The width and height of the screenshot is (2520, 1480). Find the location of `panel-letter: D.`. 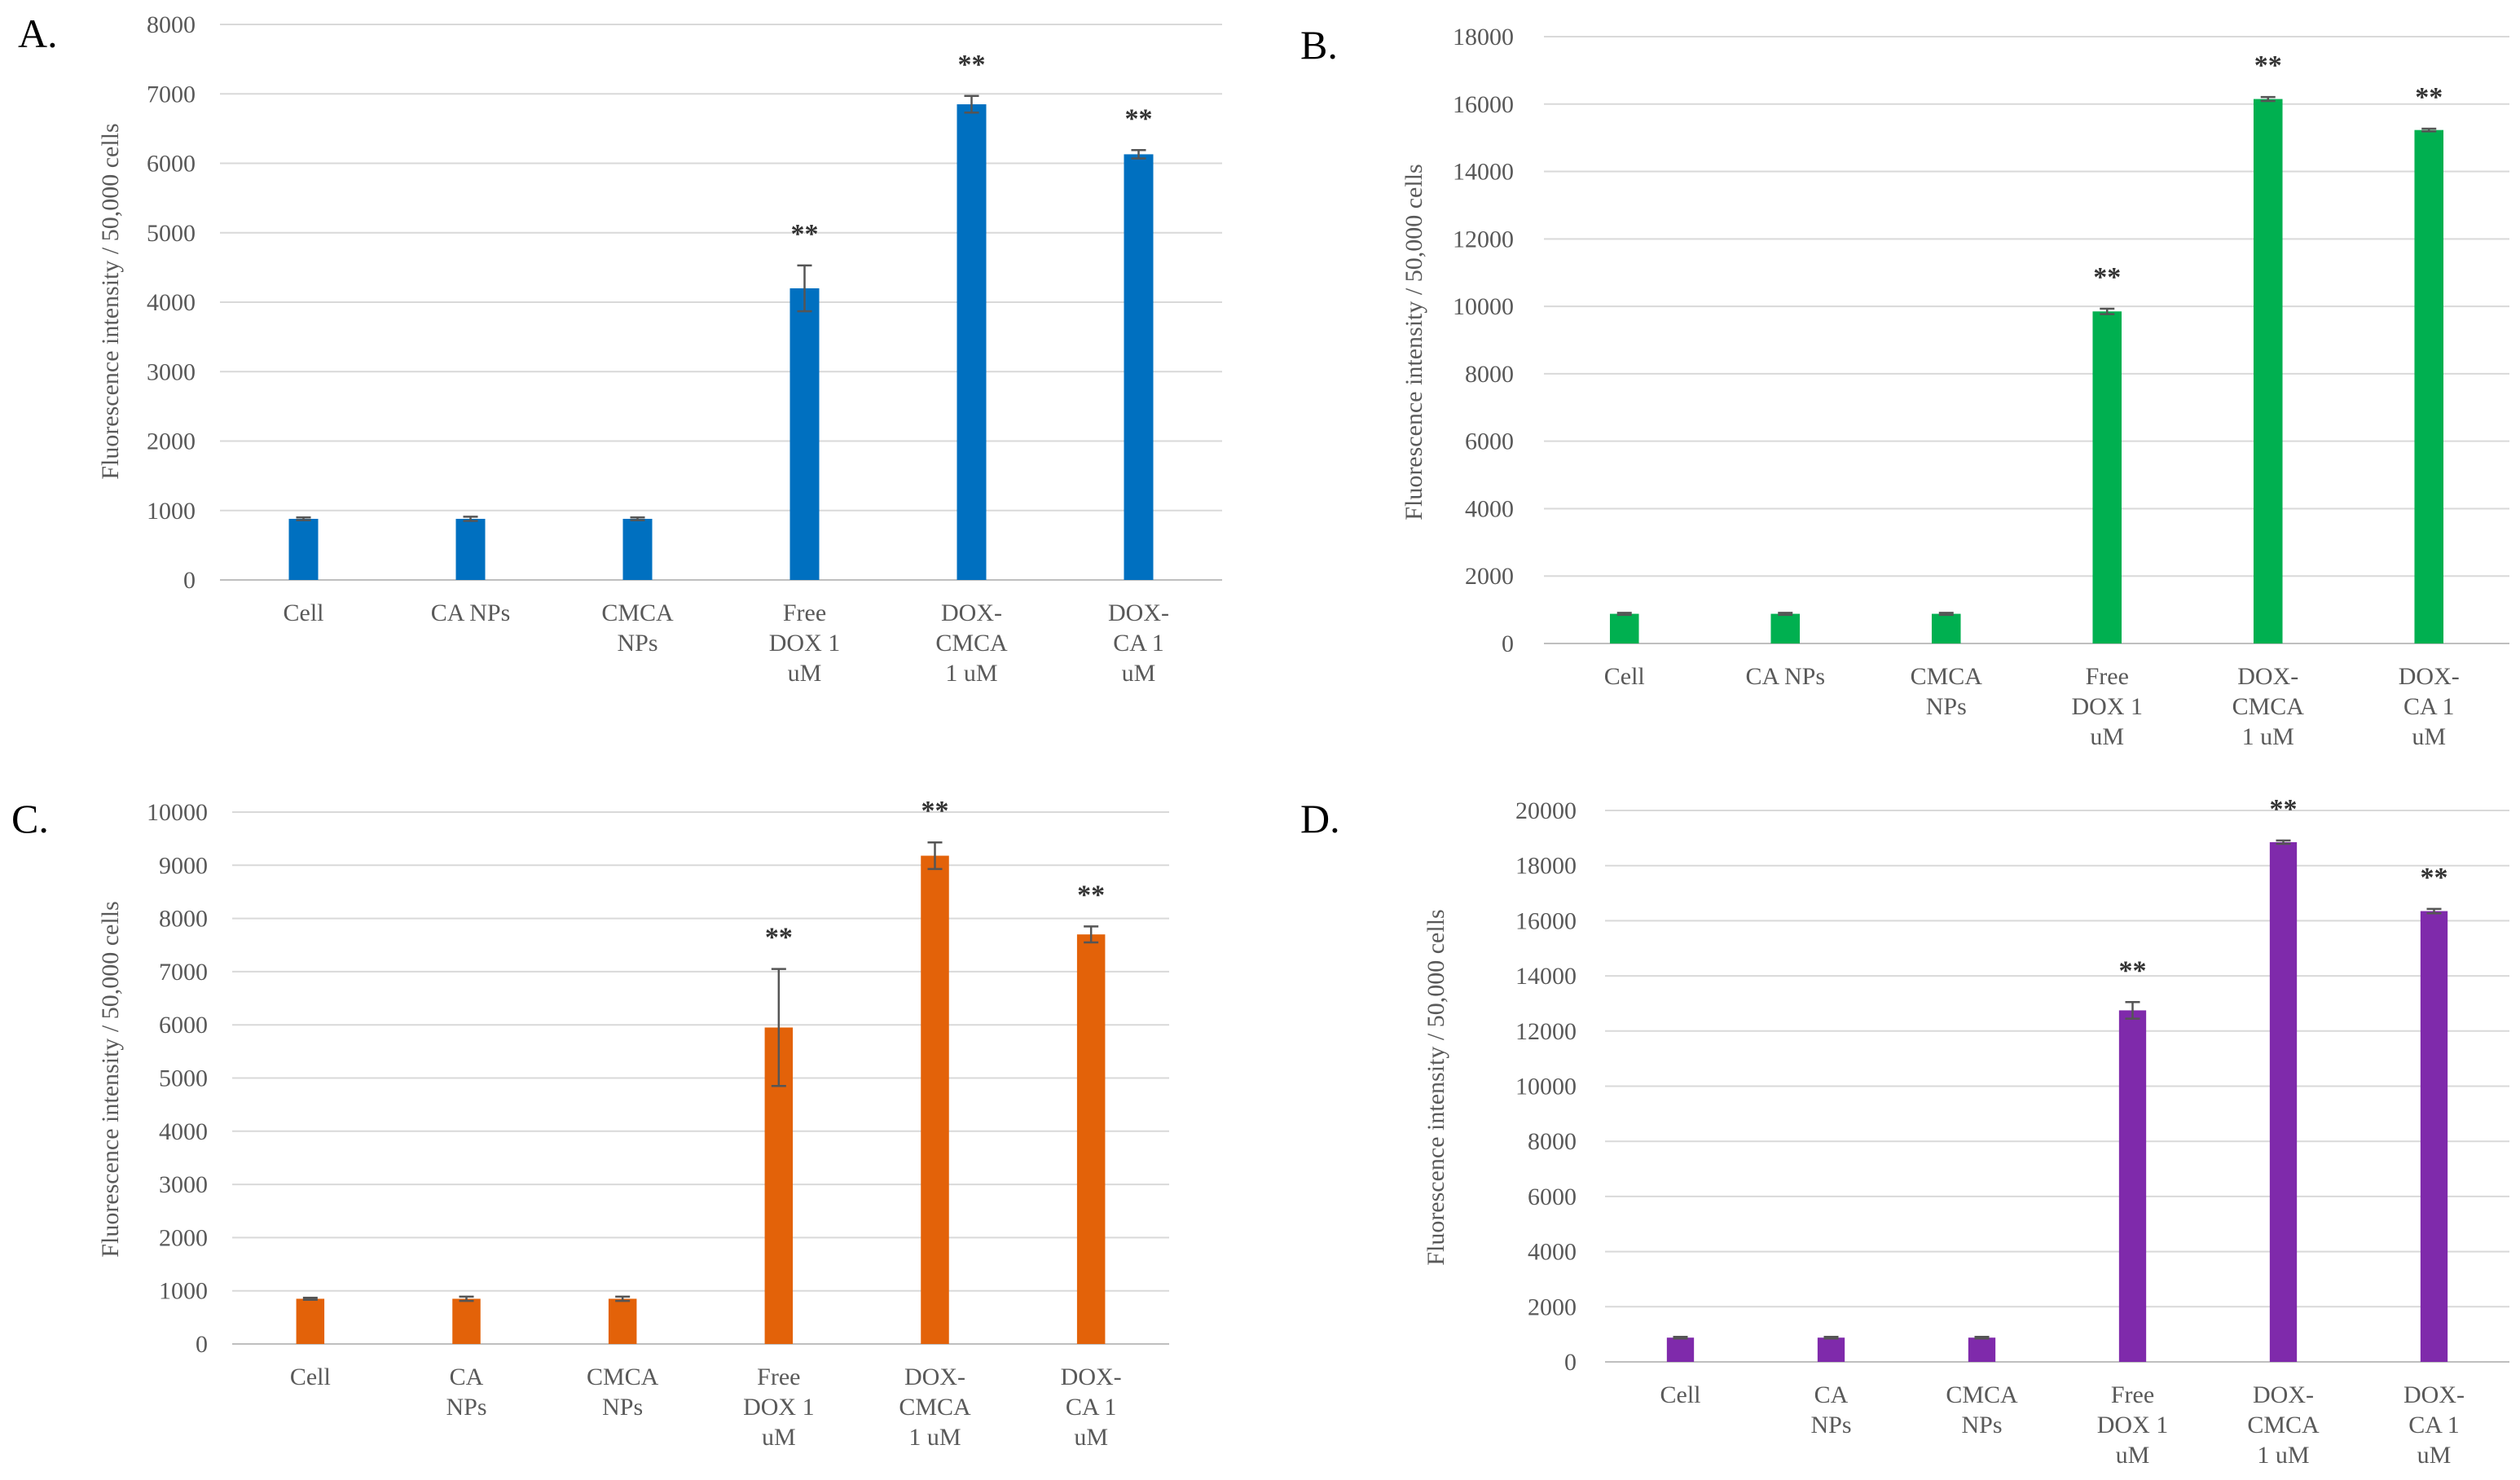

panel-letter: D. is located at coordinates (1320, 818).